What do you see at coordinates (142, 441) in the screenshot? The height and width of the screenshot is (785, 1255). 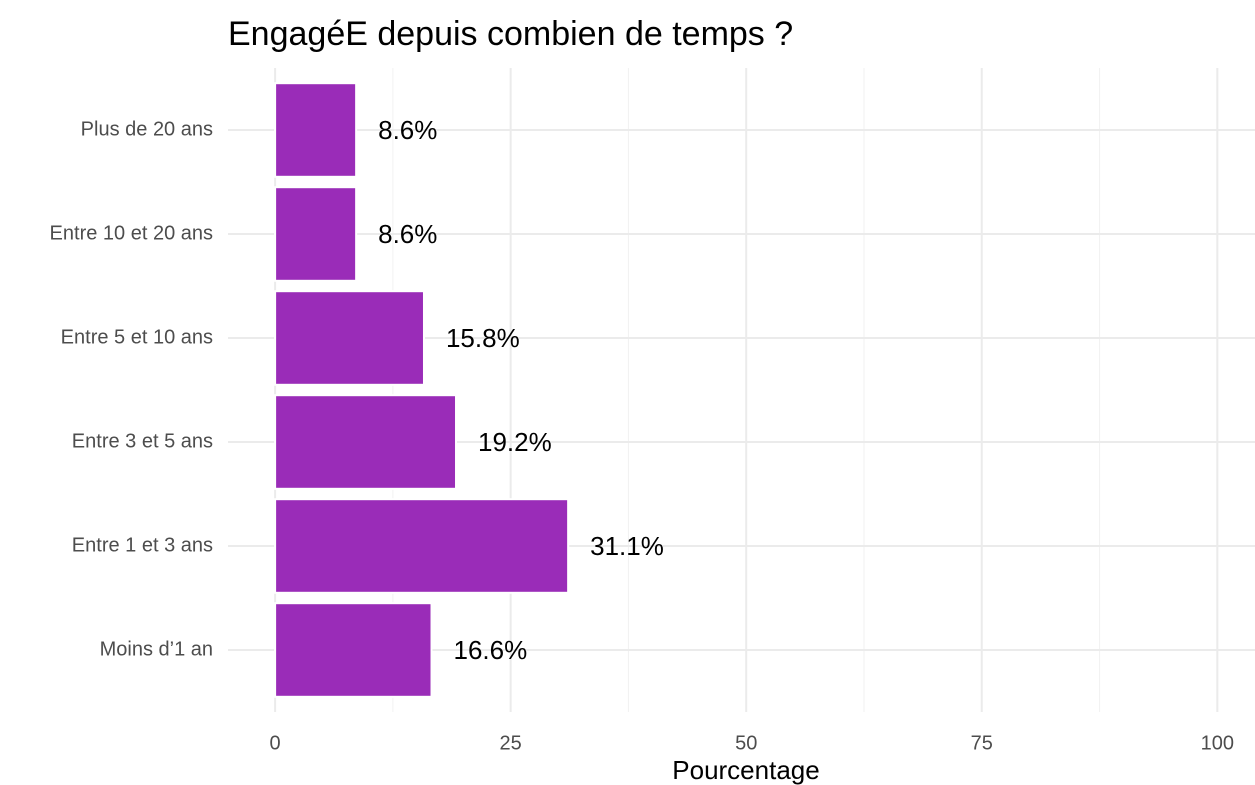 I see `y-tick-label: Entre 3 et 5 ans` at bounding box center [142, 441].